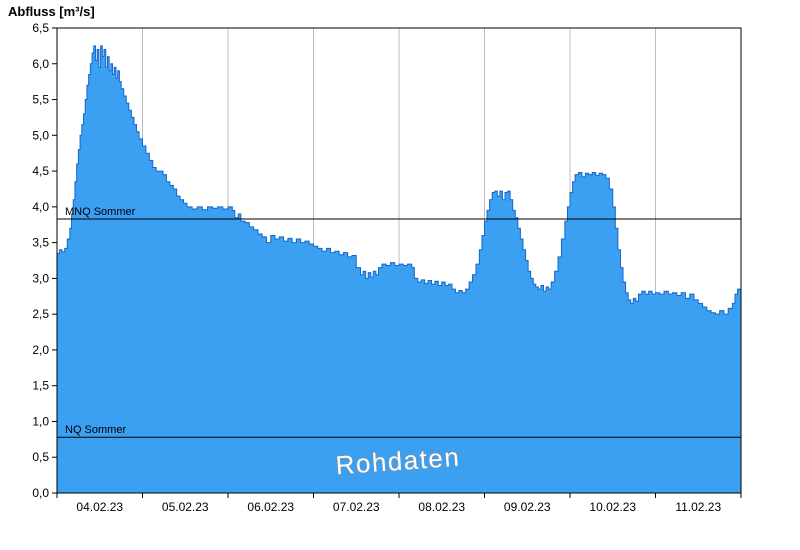 Image resolution: width=800 pixels, height=550 pixels. I want to click on x-tick-label: 11.02.23, so click(698, 507).